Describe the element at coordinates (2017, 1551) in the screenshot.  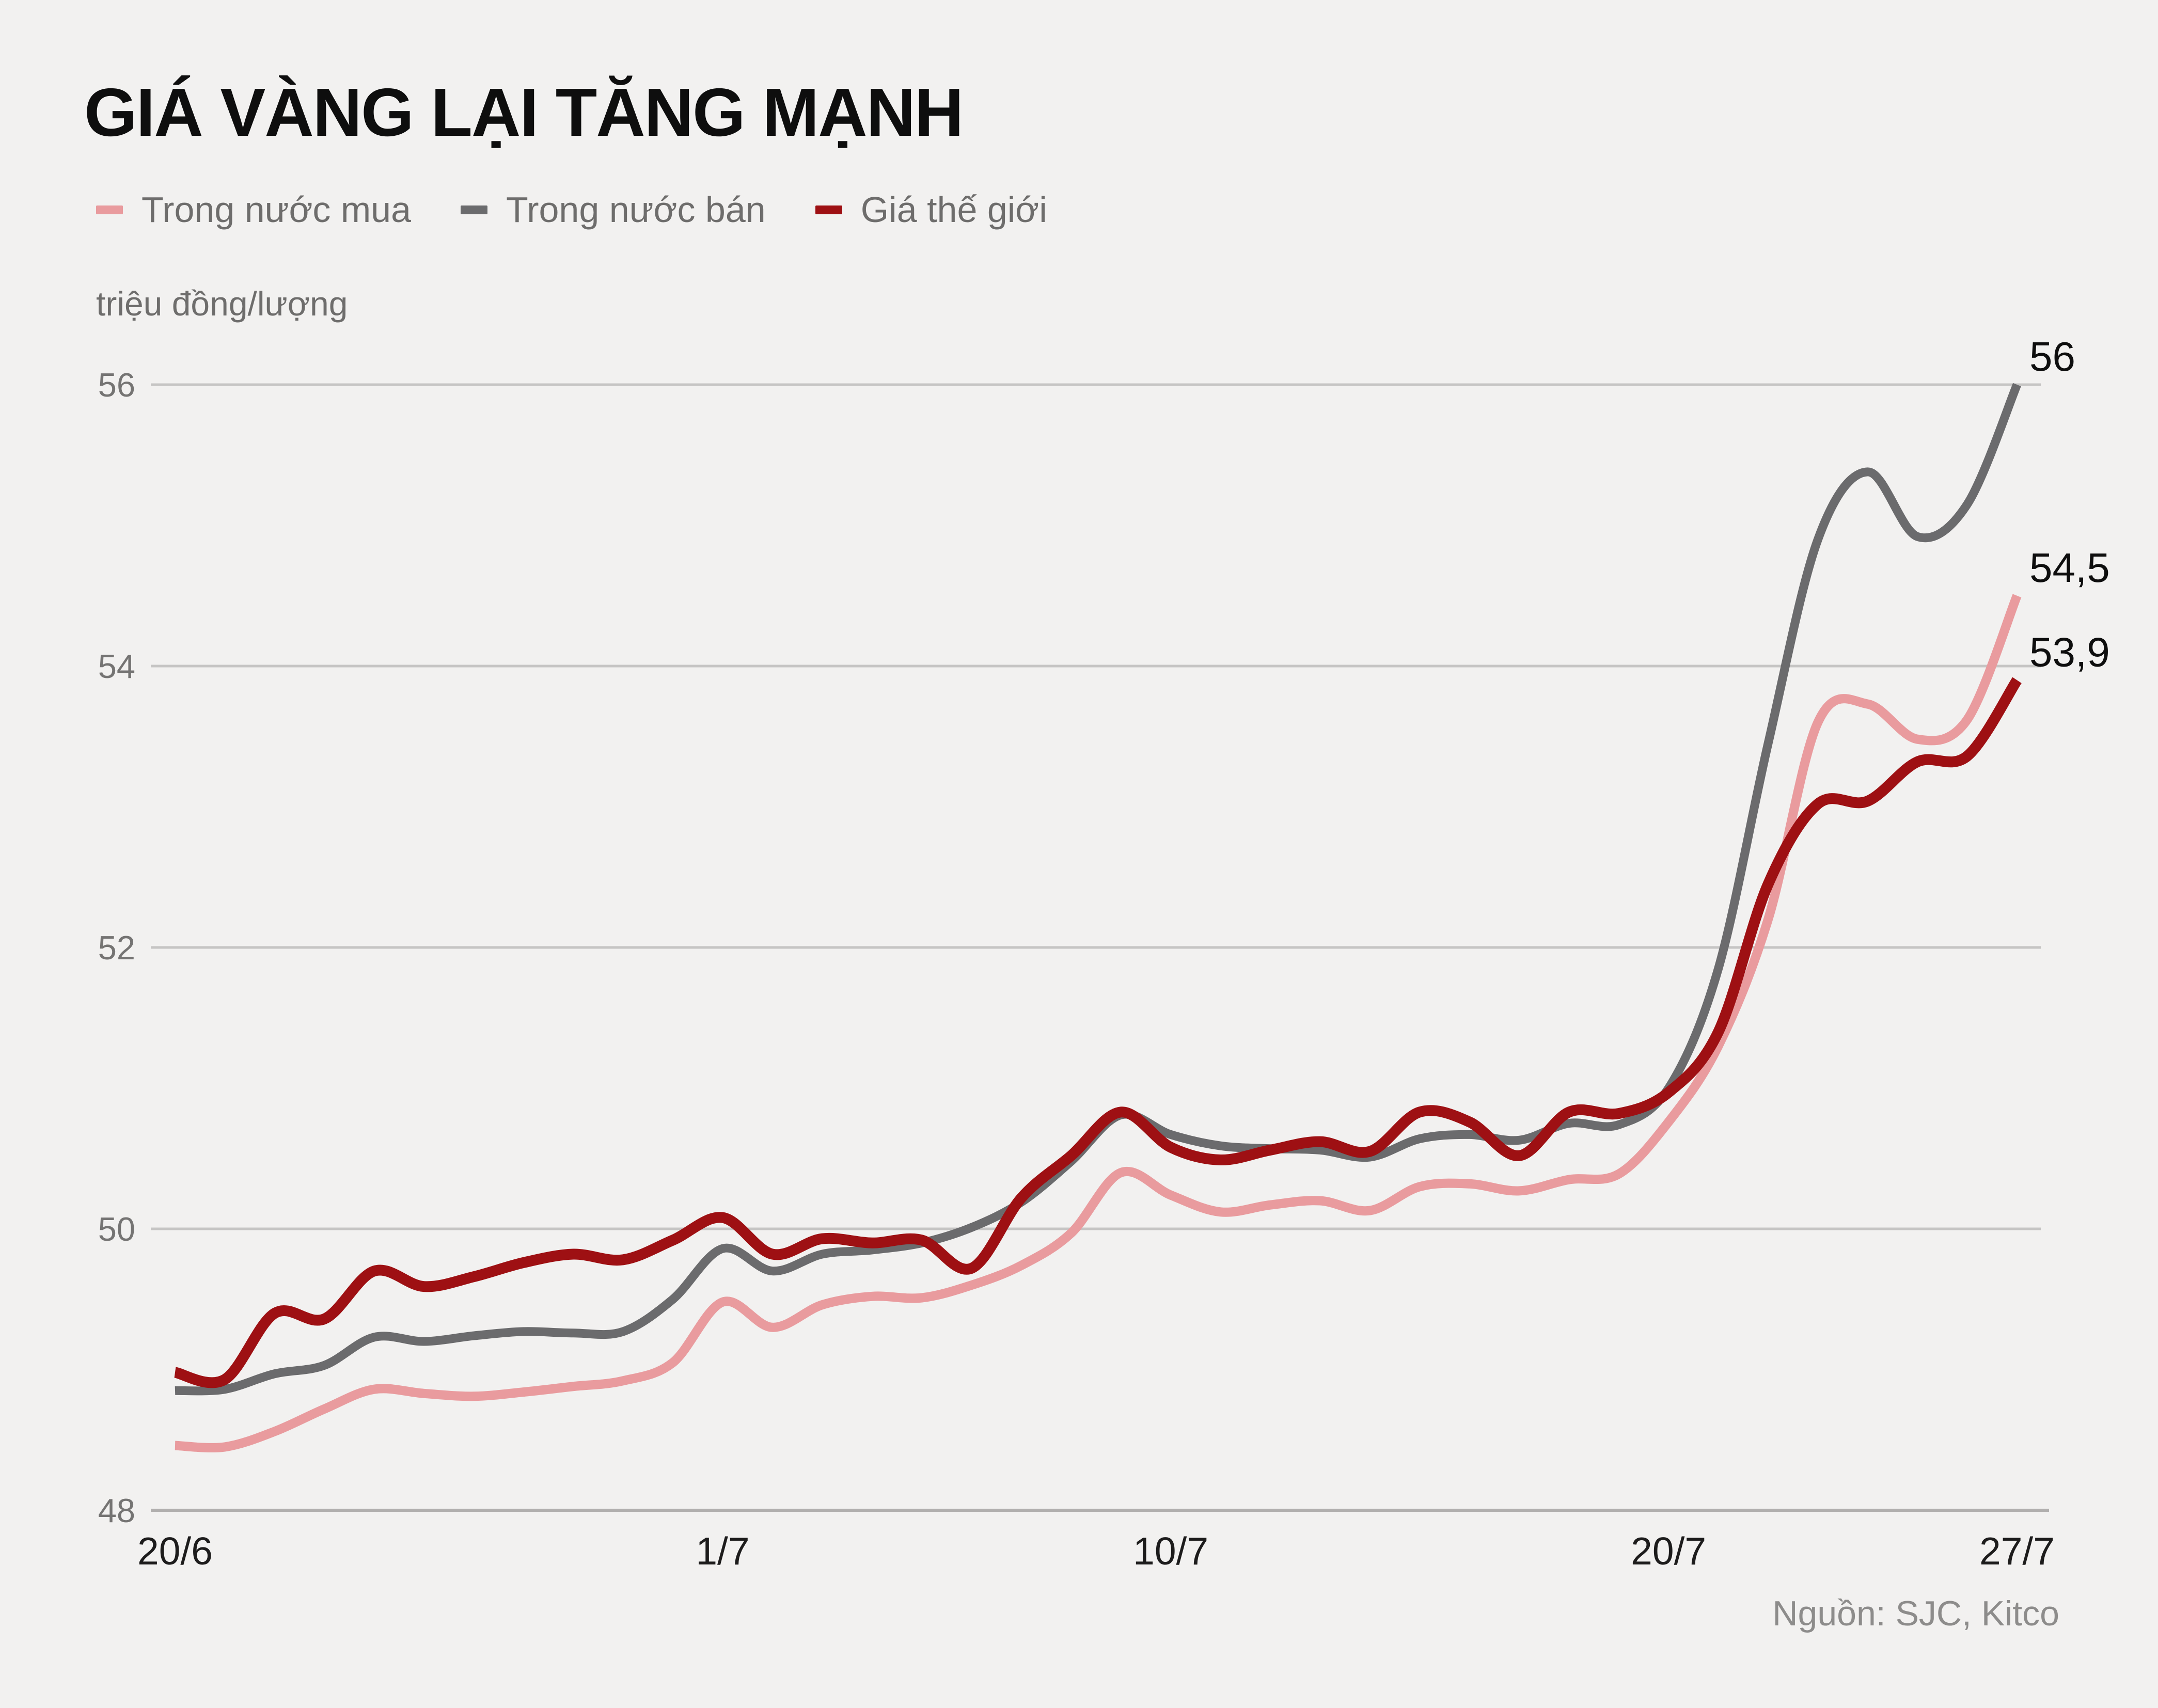
I see `x-tick-label-27-7: 27/7` at that location.